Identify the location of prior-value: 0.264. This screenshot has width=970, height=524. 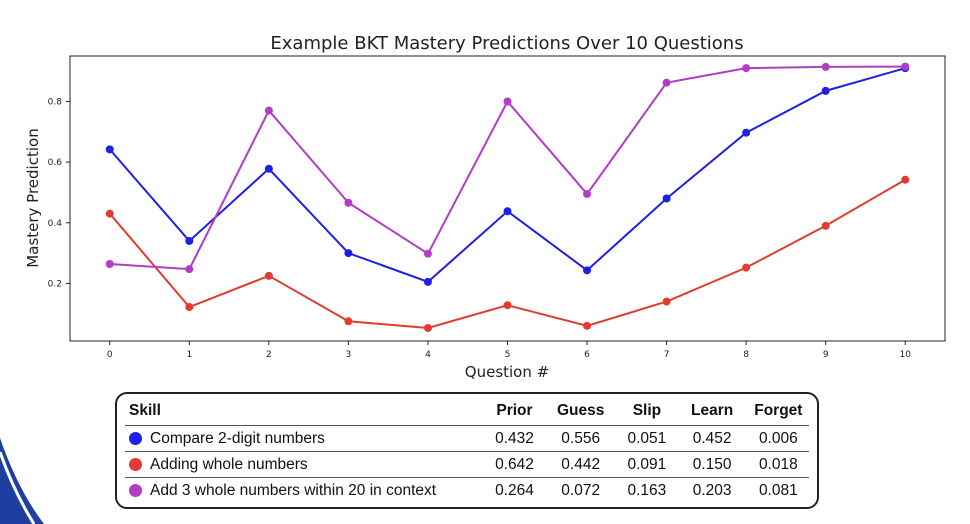
(514, 490).